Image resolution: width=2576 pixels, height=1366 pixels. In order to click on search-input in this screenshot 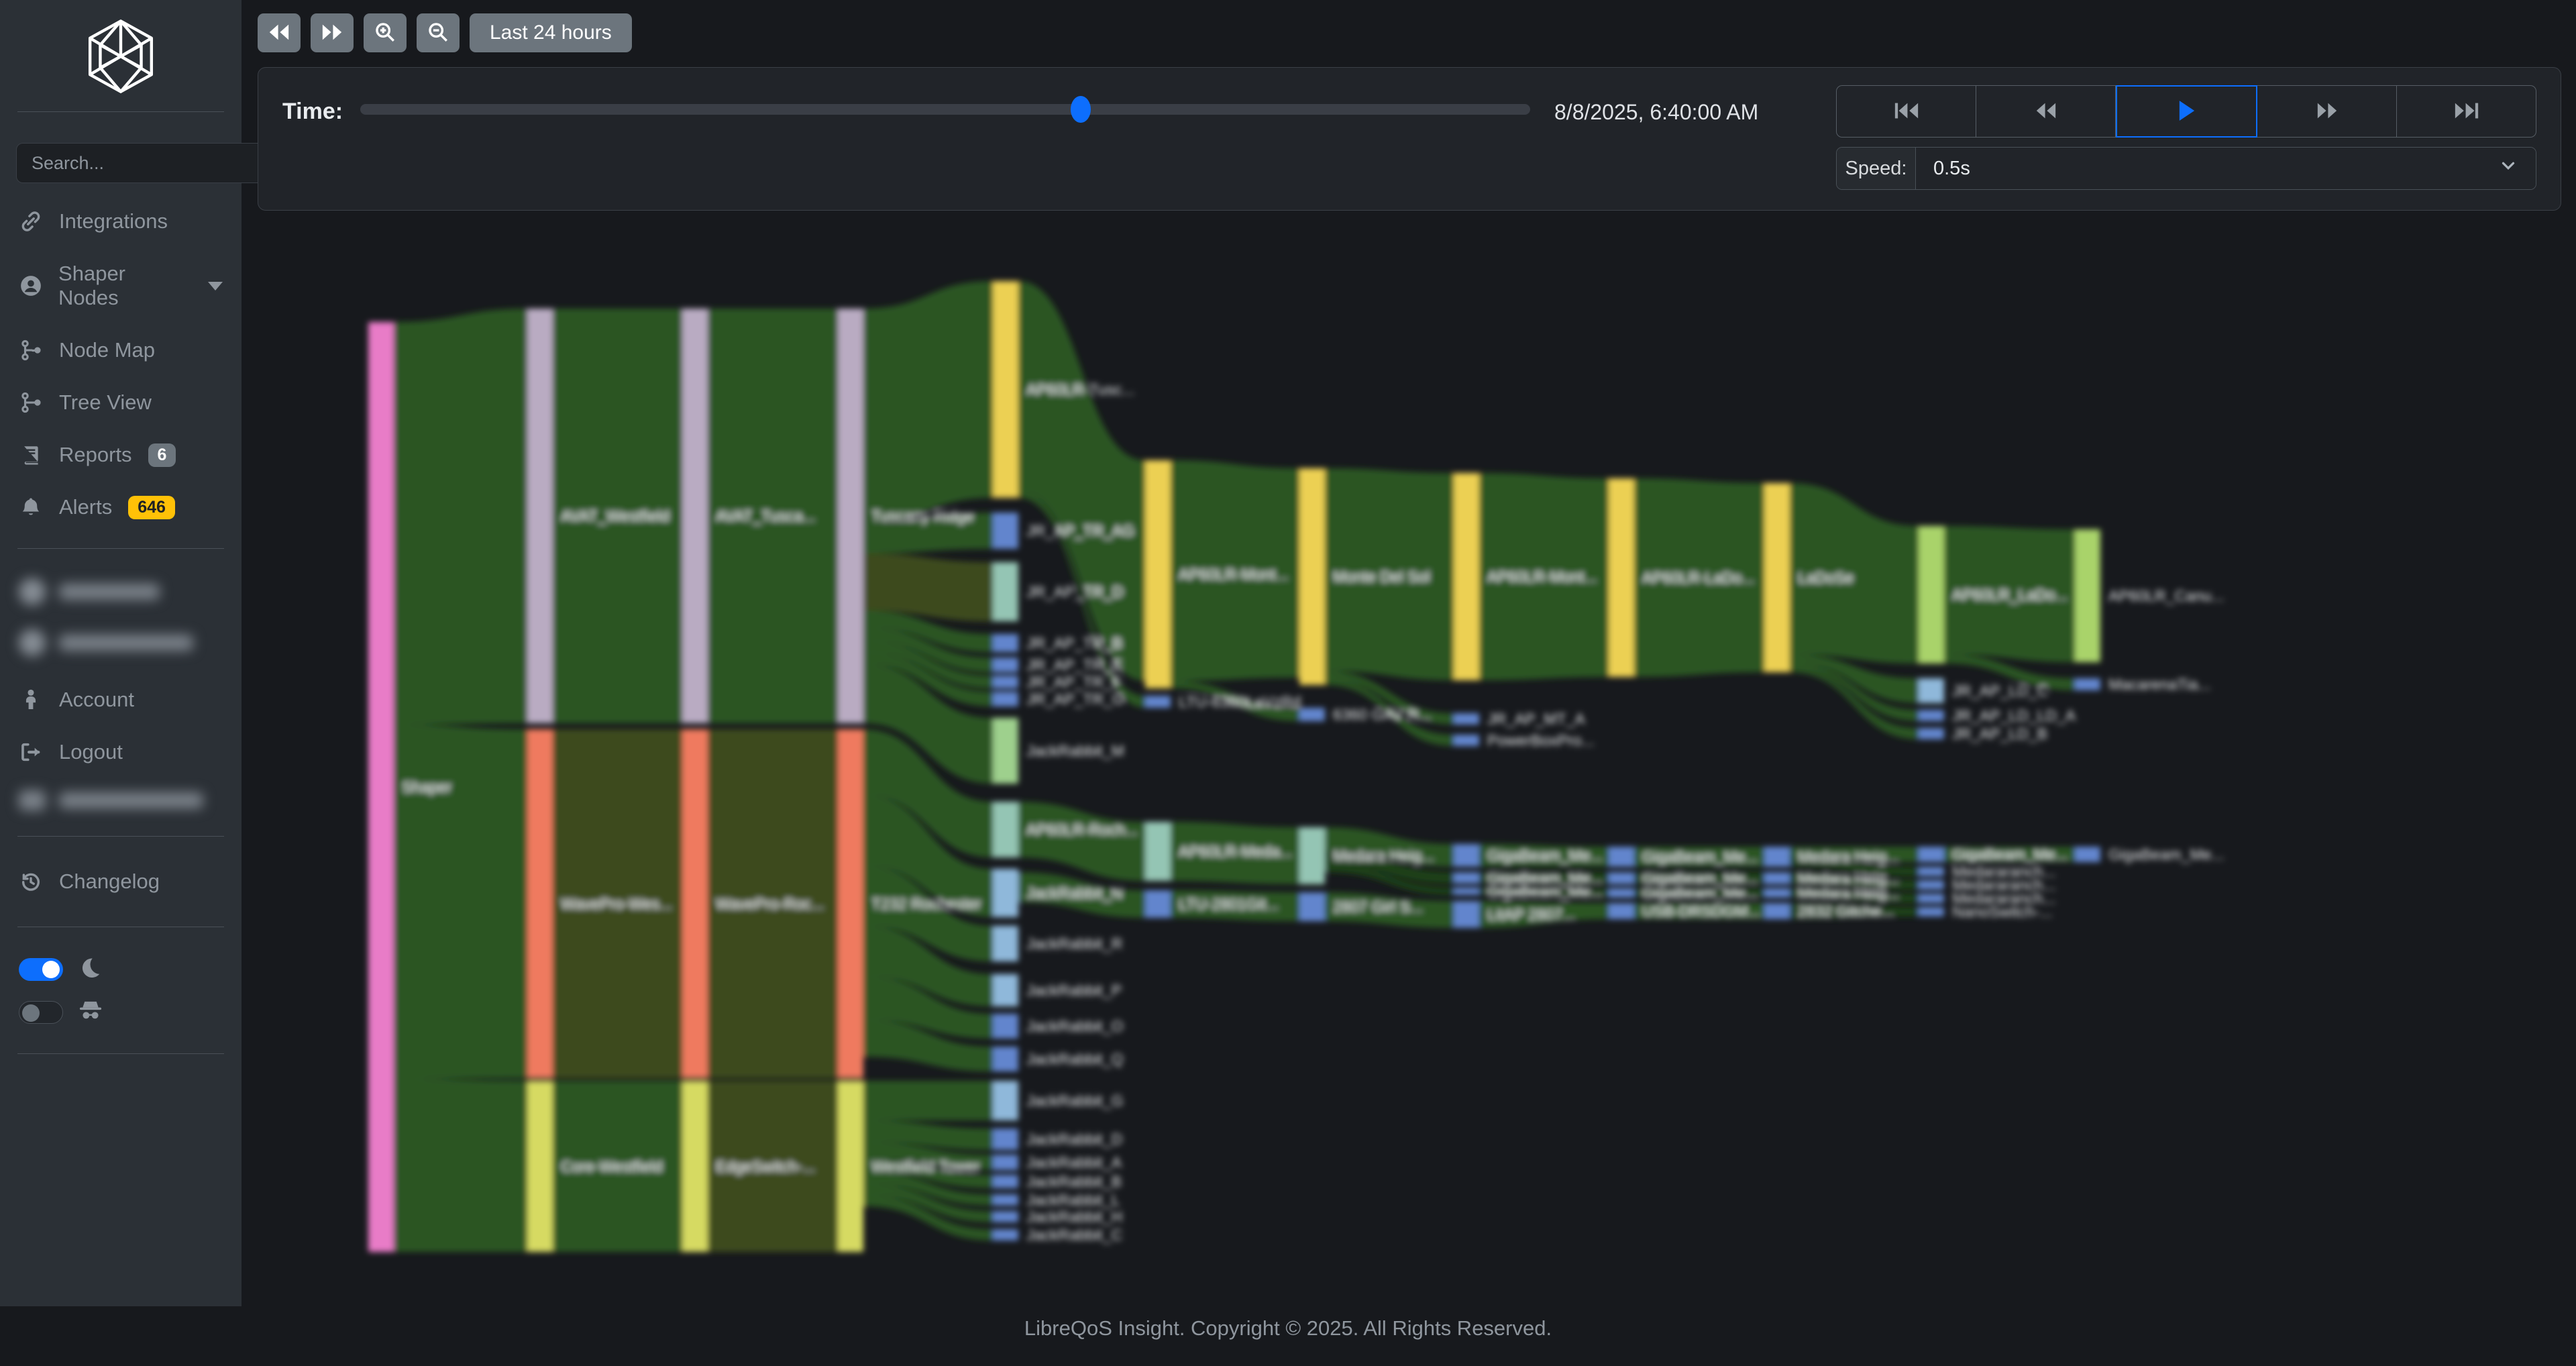, I will do `click(150, 163)`.